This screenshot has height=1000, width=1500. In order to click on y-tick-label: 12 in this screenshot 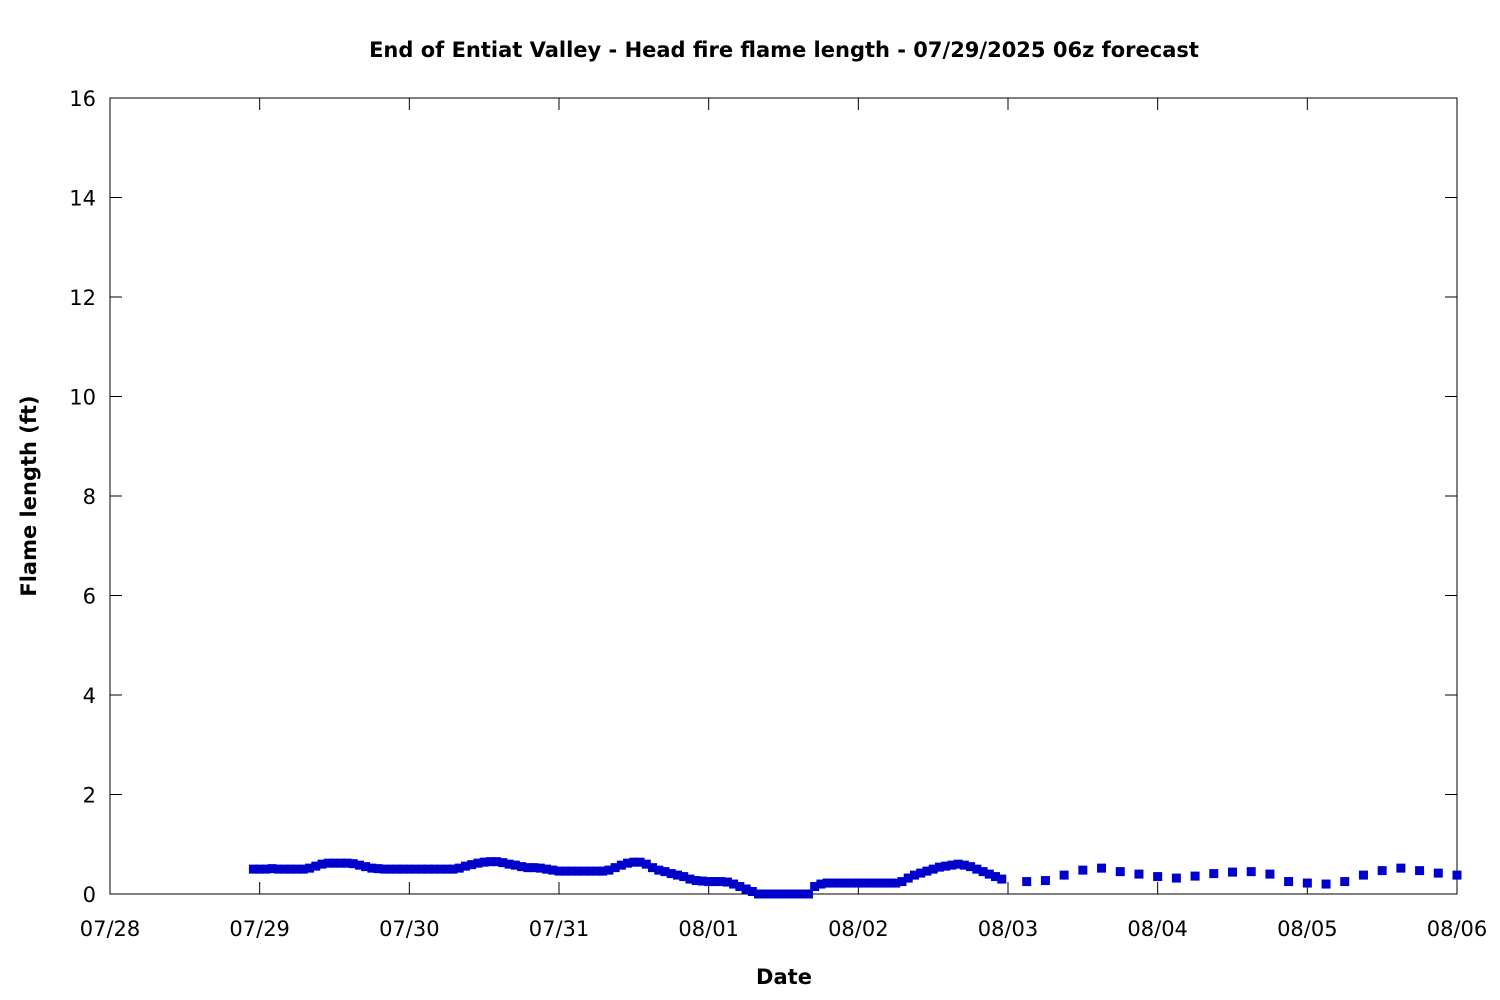, I will do `click(82, 298)`.